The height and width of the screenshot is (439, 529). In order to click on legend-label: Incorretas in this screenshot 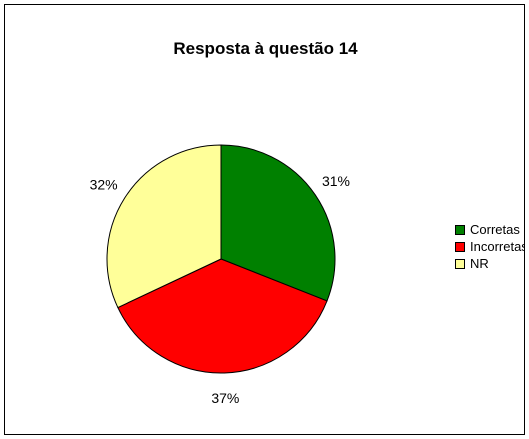, I will do `click(497, 246)`.